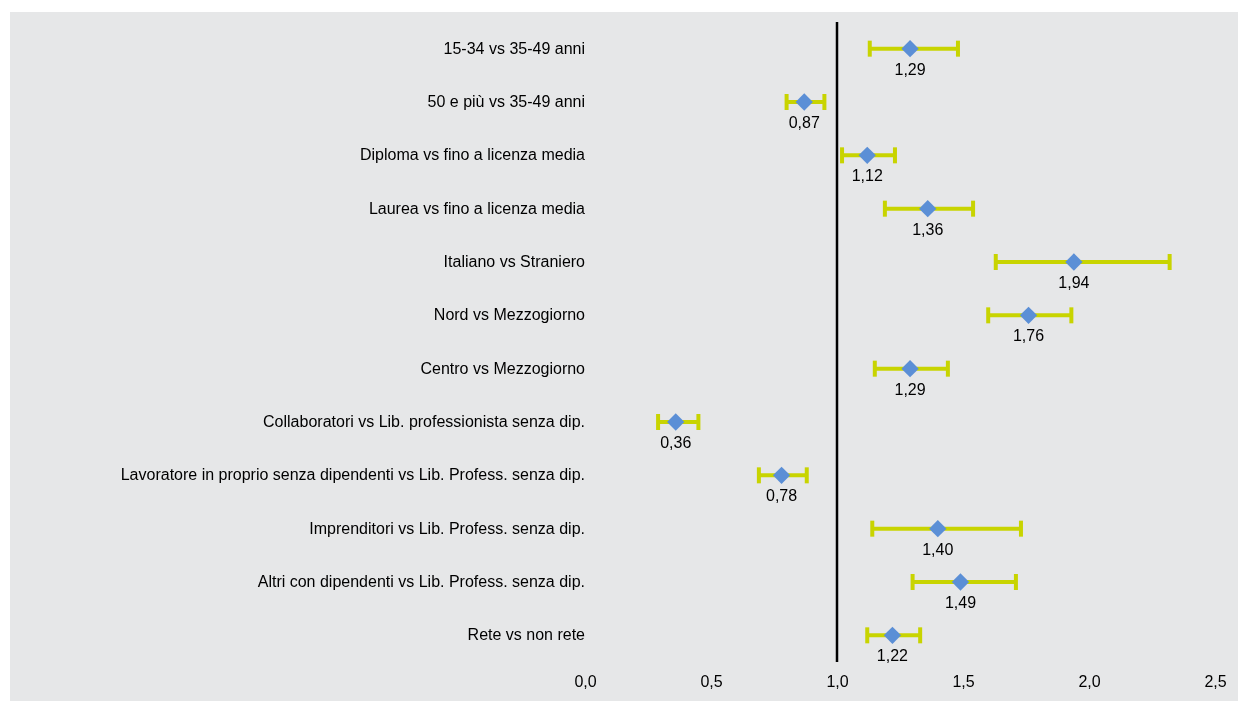 The height and width of the screenshot is (701, 1238). Describe the element at coordinates (477, 208) in the screenshot. I see `y-tick-label: Laurea vs fino a licenza media` at that location.